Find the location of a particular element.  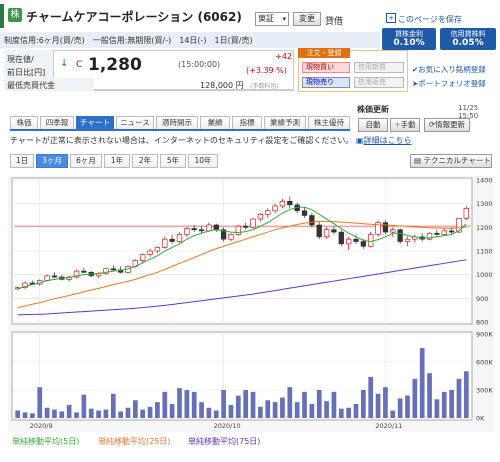

volume-tick-label: 300K is located at coordinates (484, 391).